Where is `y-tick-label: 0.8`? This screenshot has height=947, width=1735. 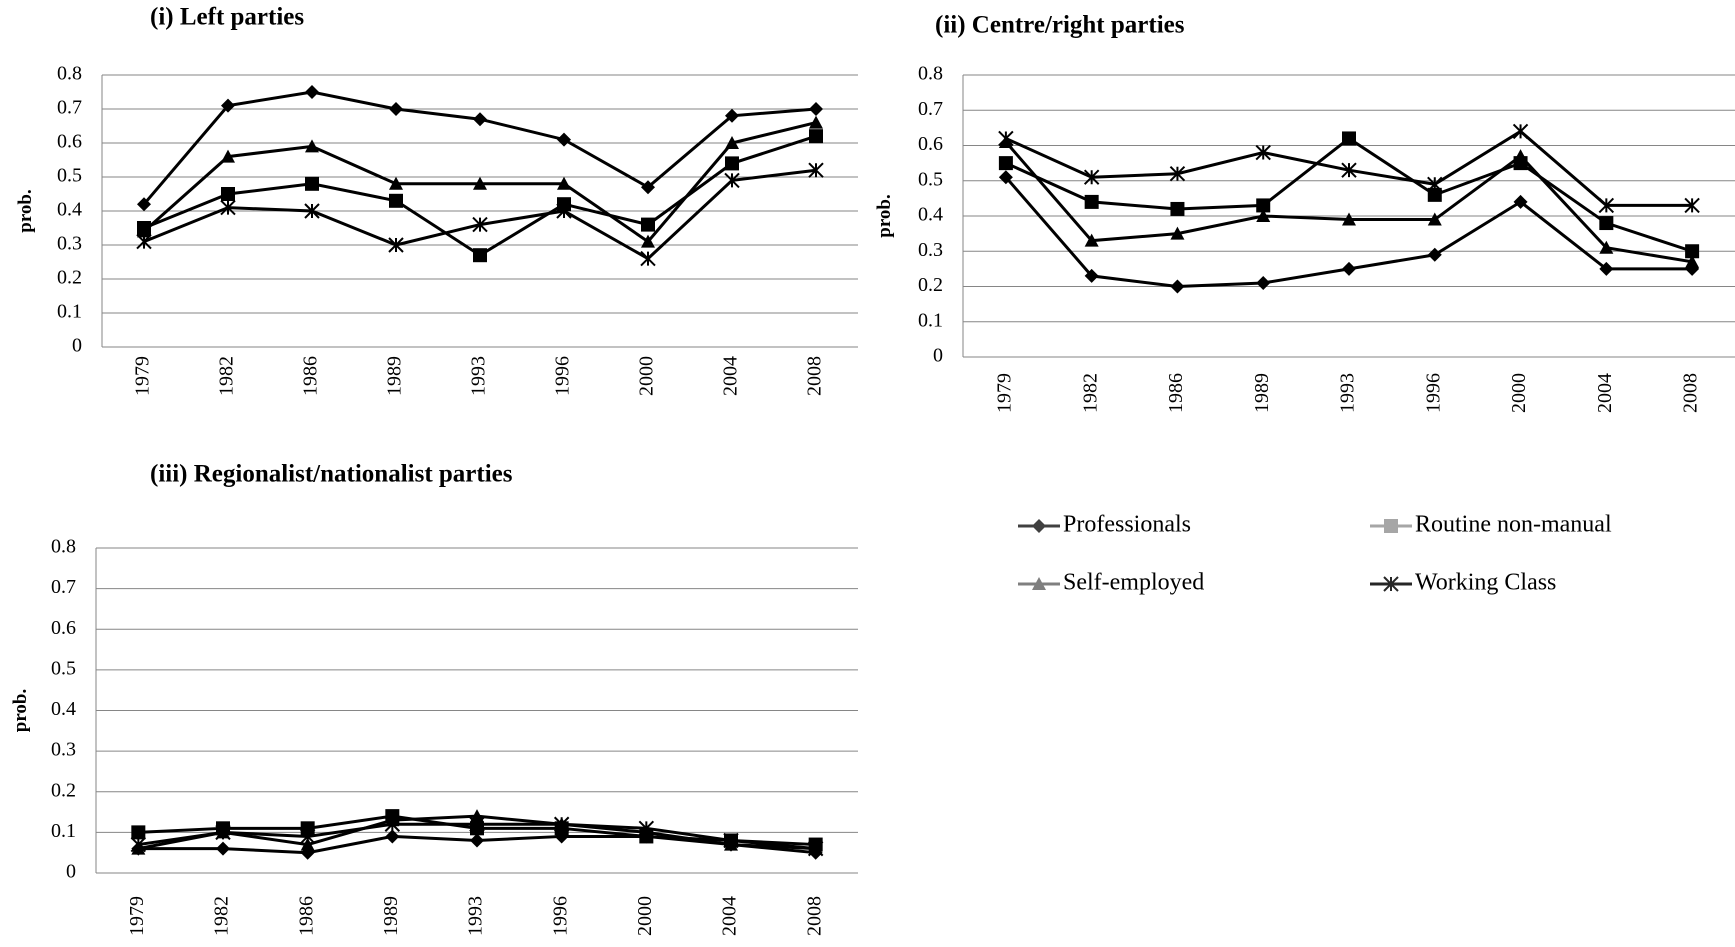
y-tick-label: 0.8 is located at coordinates (63, 547).